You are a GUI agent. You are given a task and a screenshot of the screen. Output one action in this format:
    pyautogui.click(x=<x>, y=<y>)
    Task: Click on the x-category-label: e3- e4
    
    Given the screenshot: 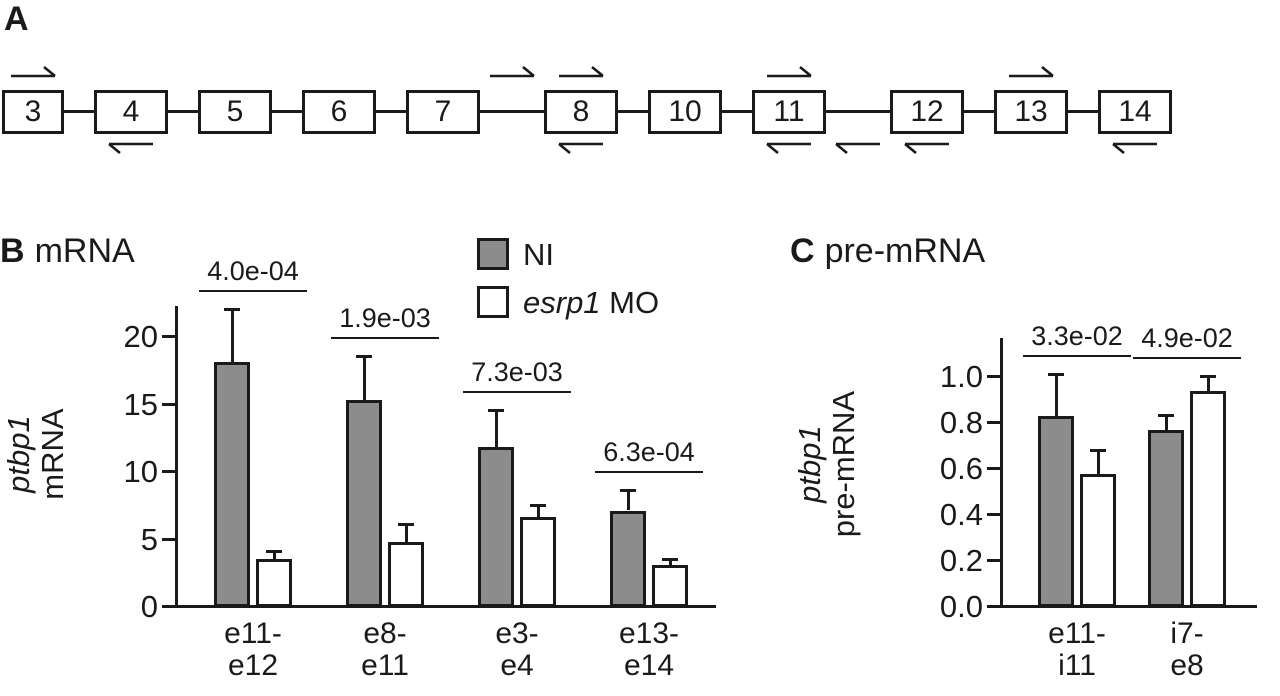 What is the action you would take?
    pyautogui.click(x=517, y=650)
    